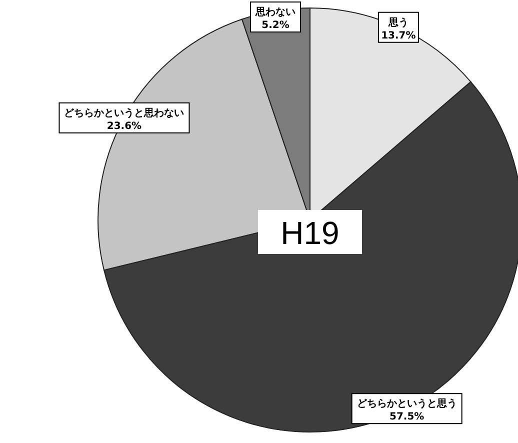 The width and height of the screenshot is (518, 443). What do you see at coordinates (275, 12) in the screenshot?
I see `slice-label: 思わない` at bounding box center [275, 12].